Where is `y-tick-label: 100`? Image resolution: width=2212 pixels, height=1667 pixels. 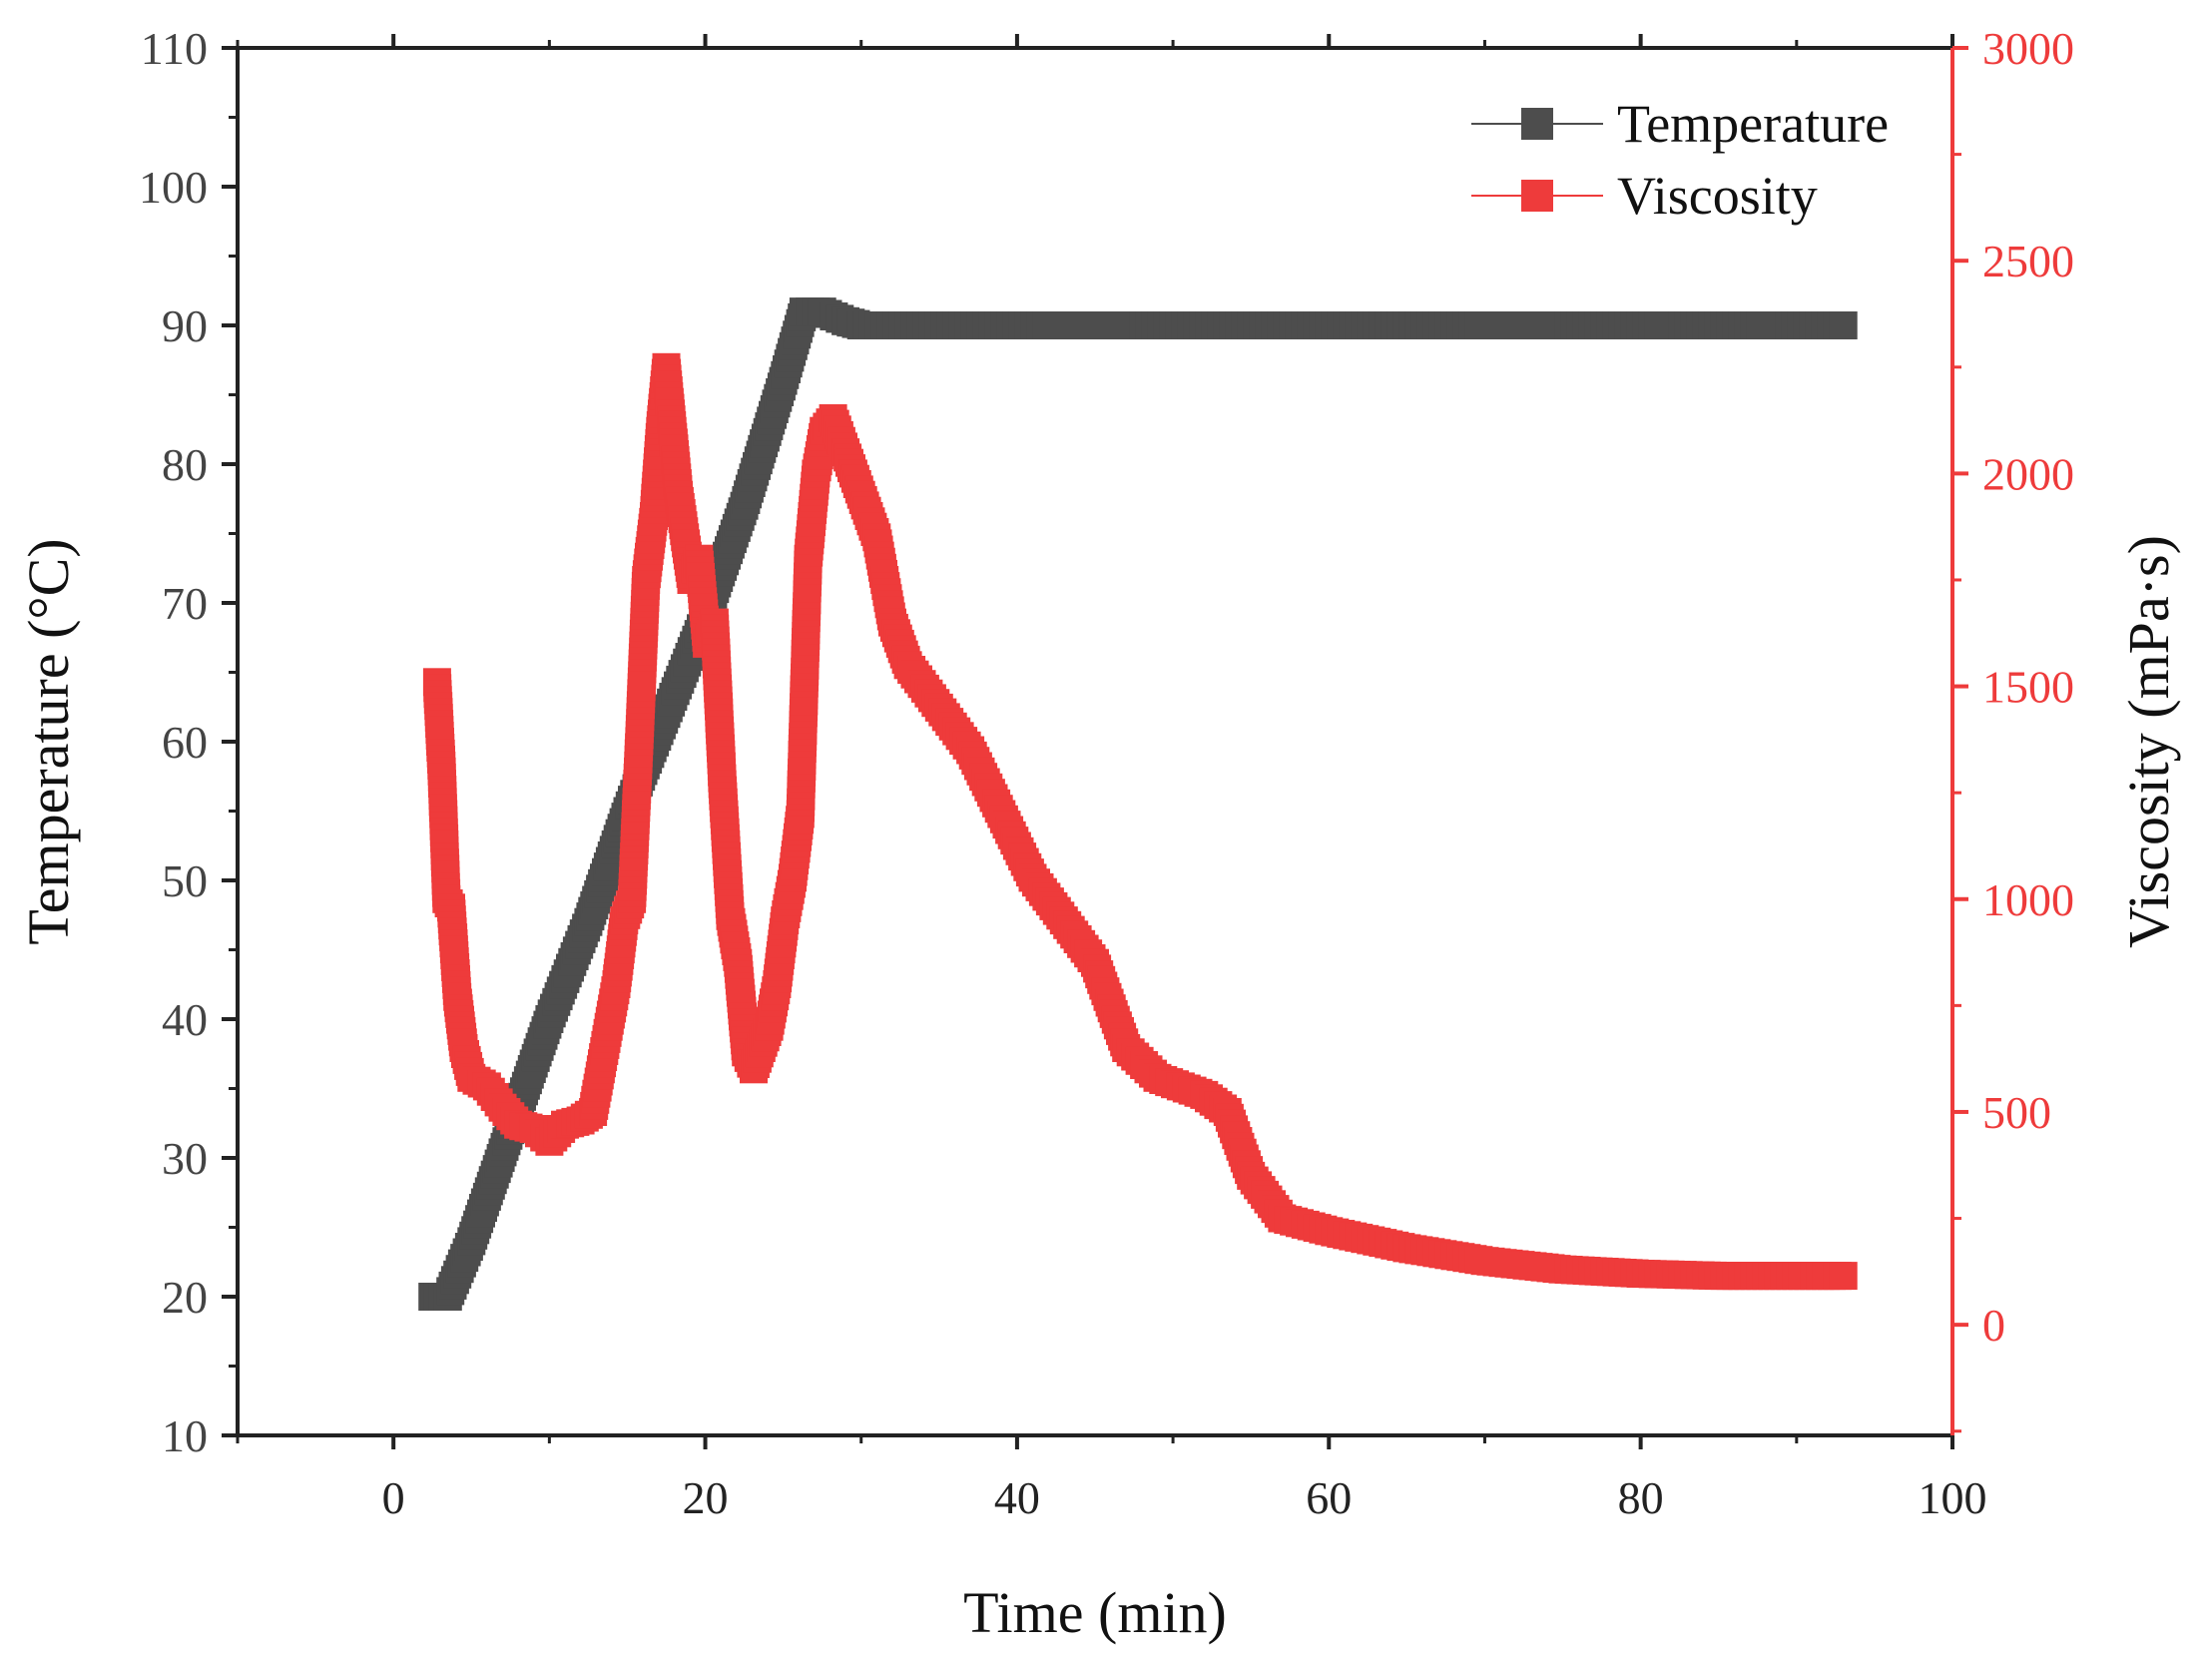 y-tick-label: 100 is located at coordinates (173, 187).